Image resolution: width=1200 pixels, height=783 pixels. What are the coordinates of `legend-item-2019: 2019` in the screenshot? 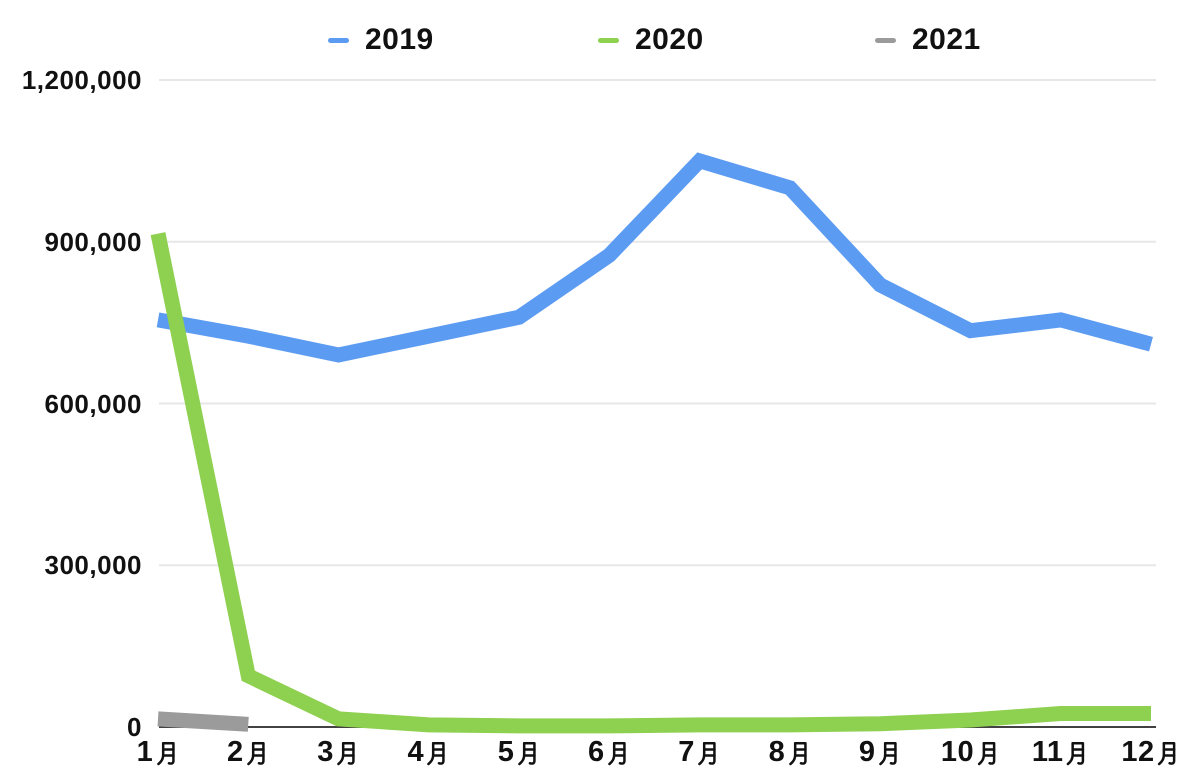 It's located at (381, 40).